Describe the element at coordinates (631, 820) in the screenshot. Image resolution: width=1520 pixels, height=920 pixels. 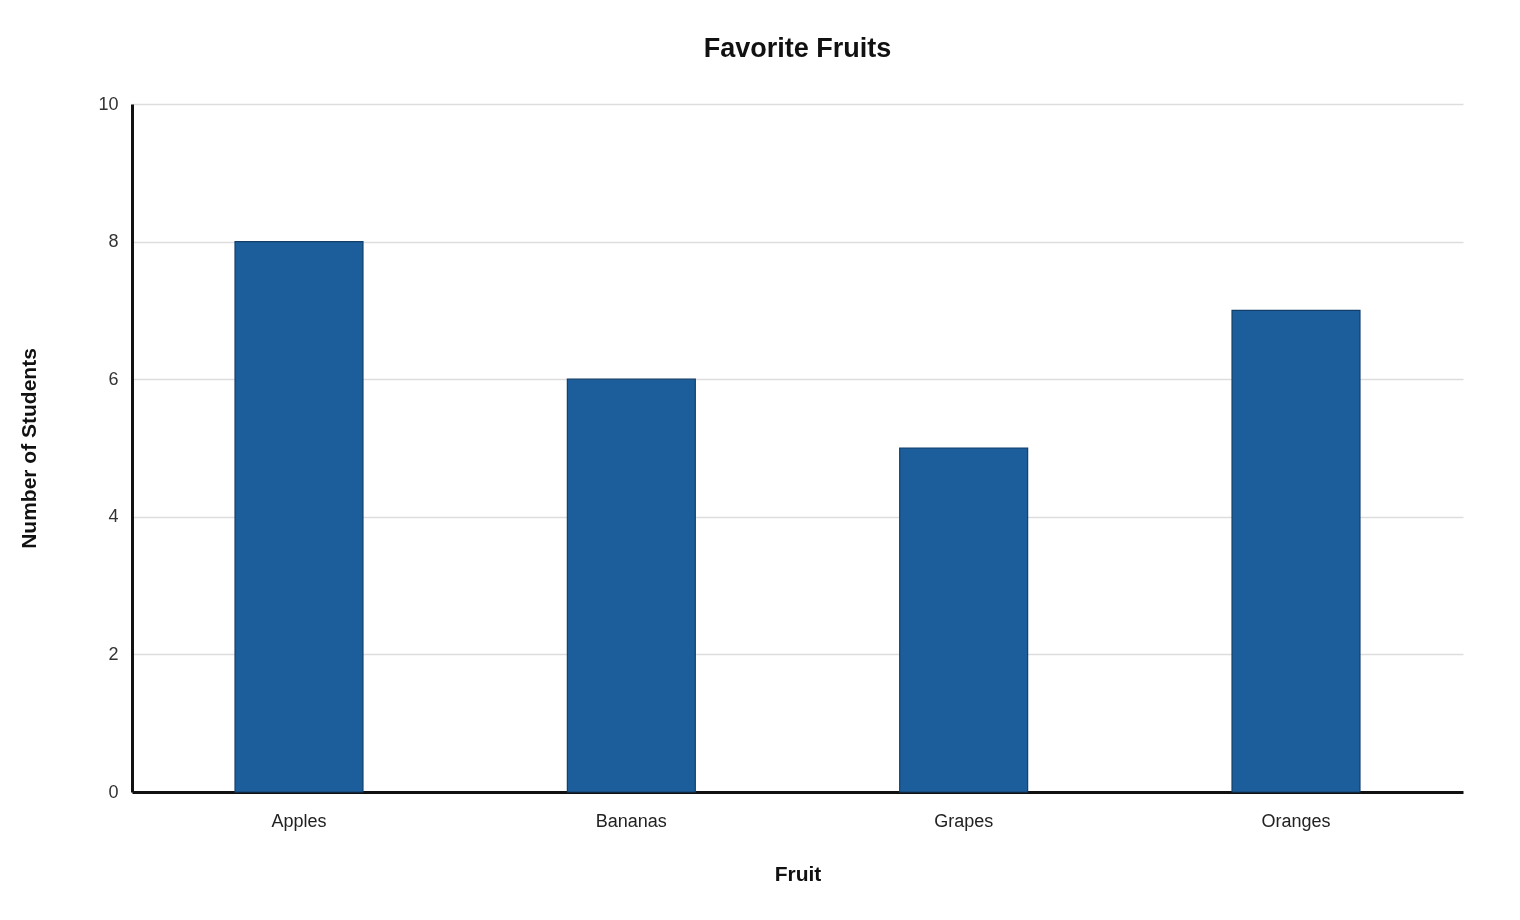
I see `x-tick-label: Bananas` at that location.